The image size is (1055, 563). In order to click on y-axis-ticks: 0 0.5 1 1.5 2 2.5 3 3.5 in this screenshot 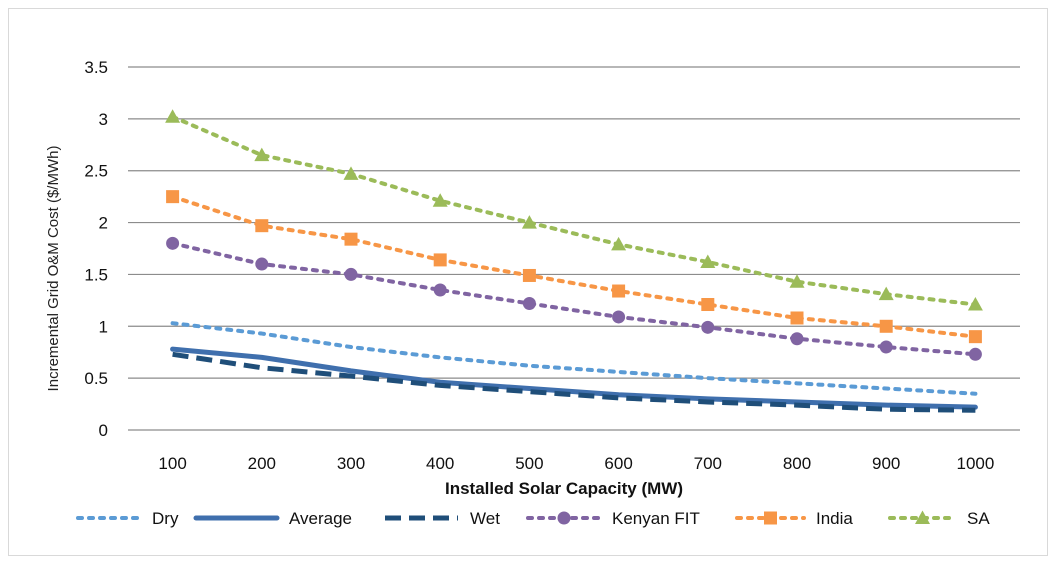, I will do `click(96, 249)`.